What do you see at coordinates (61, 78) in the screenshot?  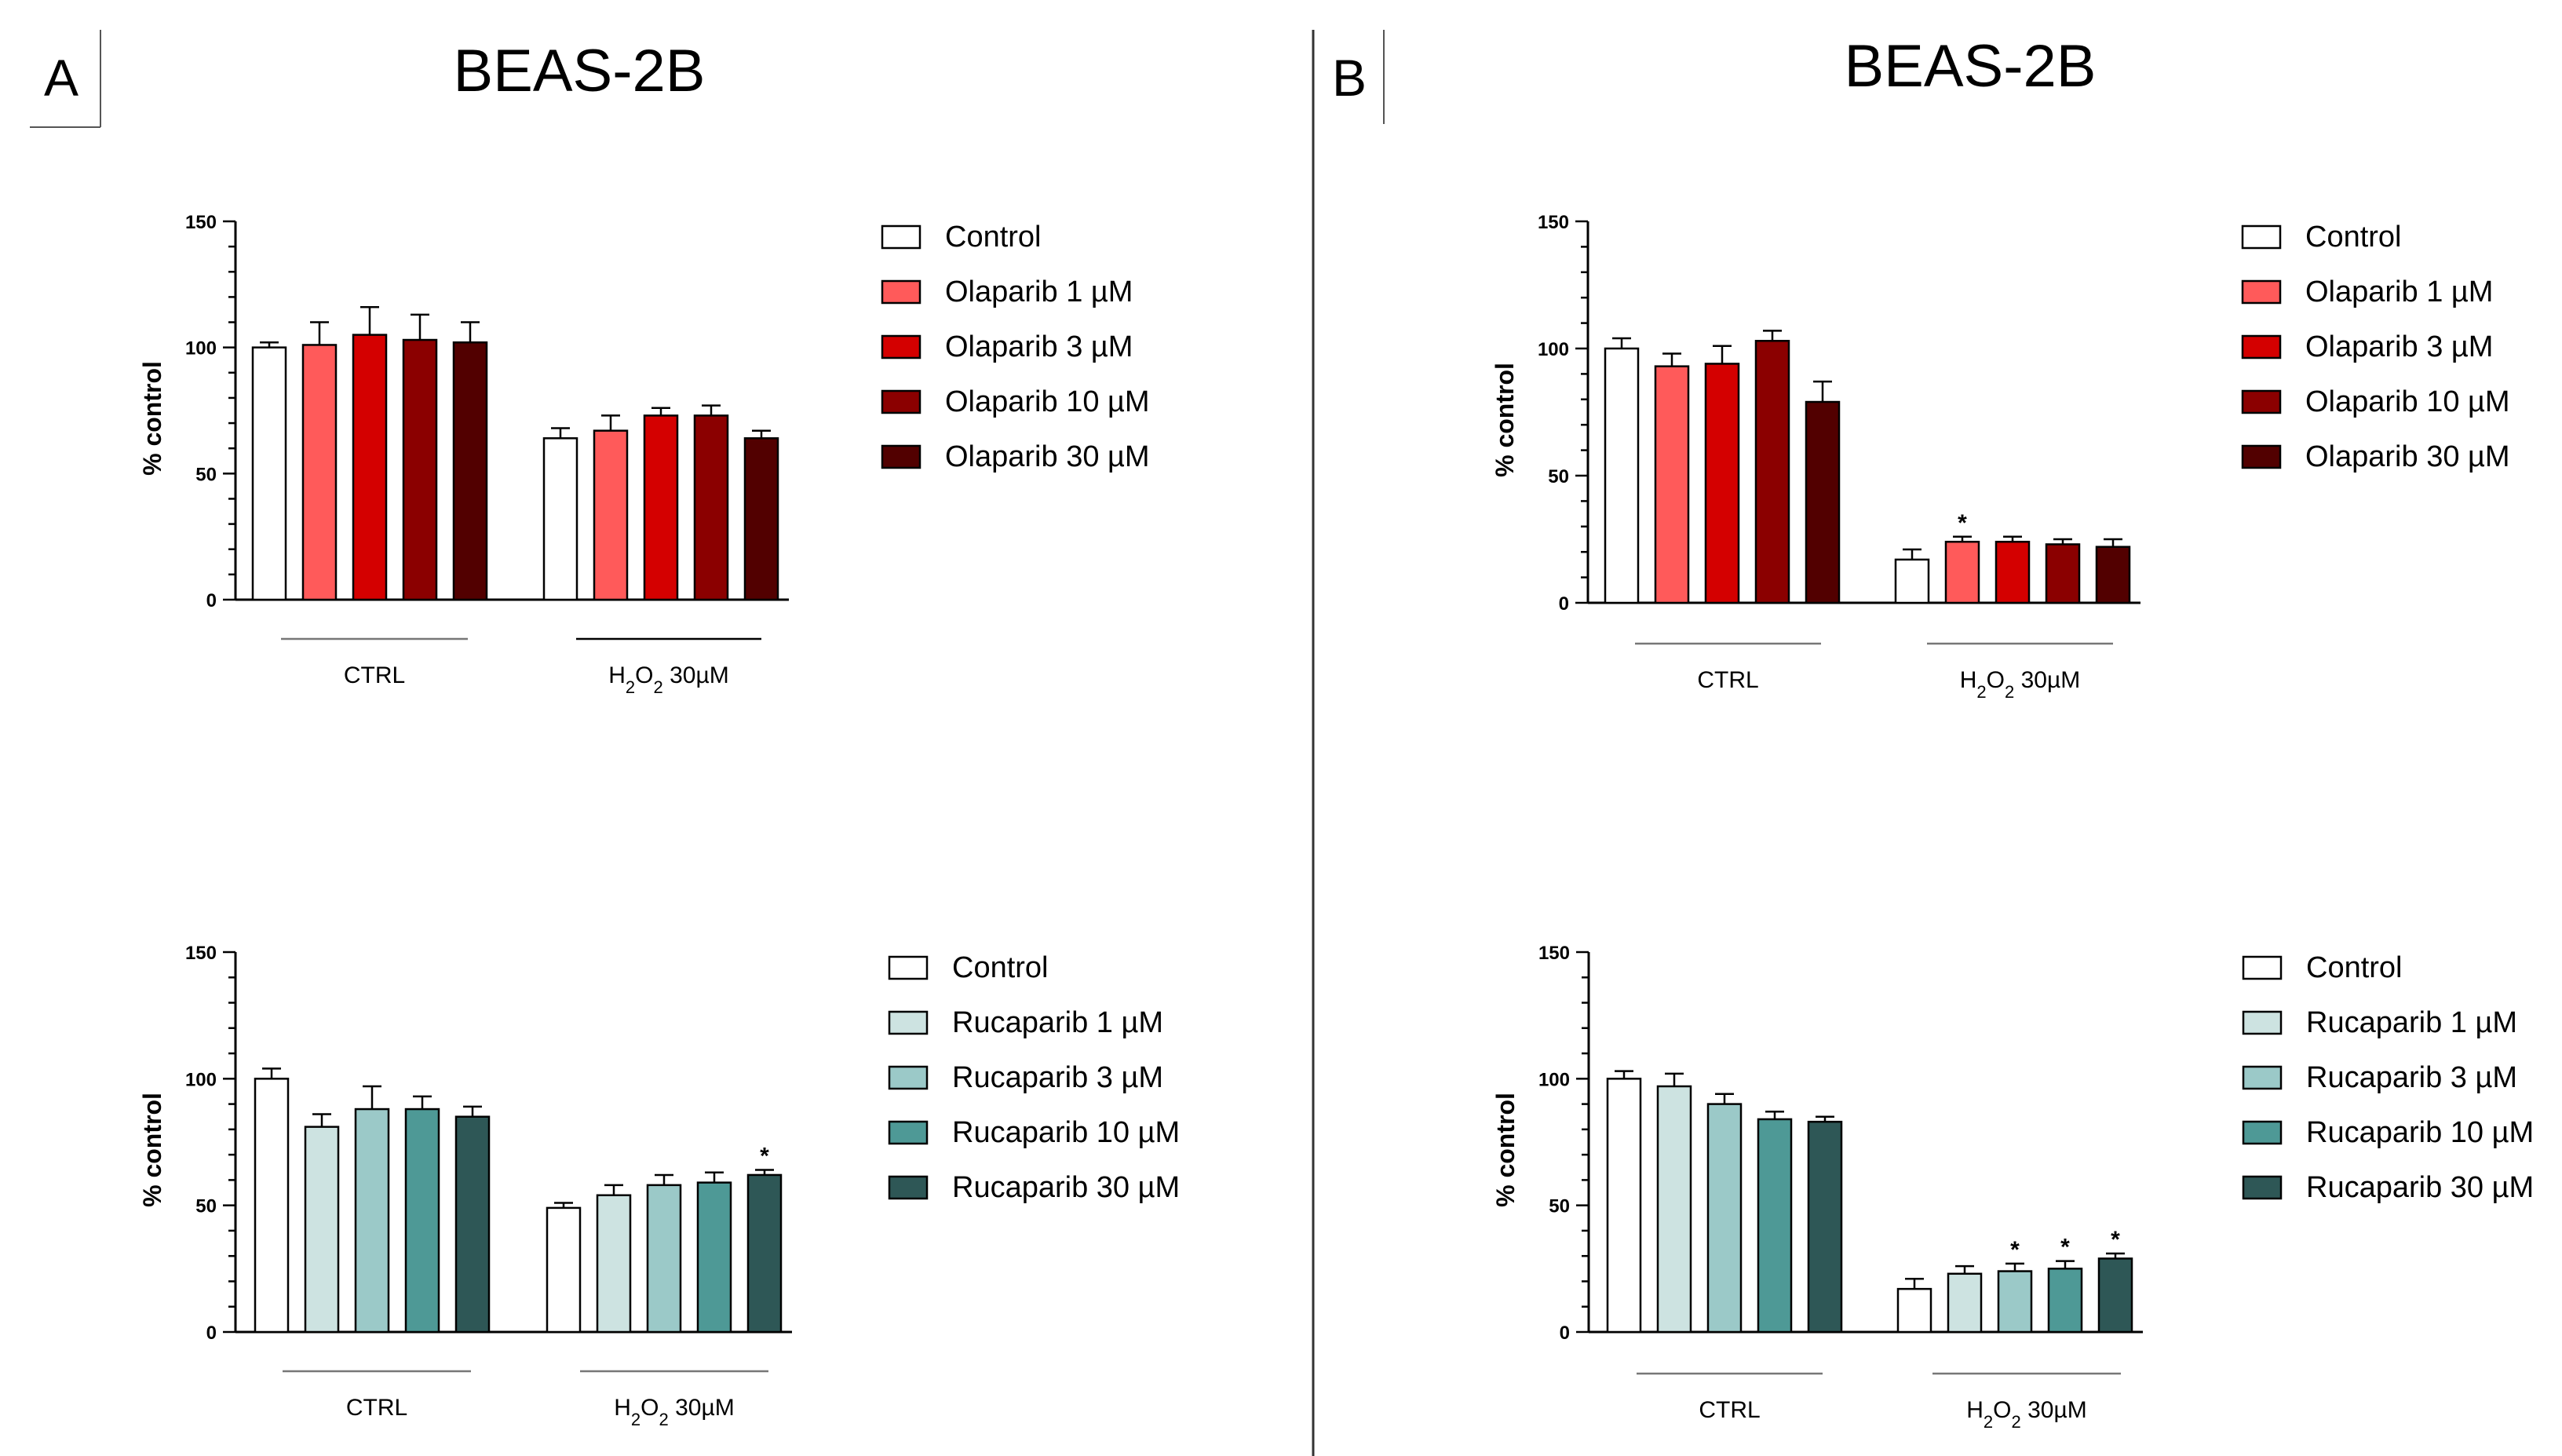 I see `panel-a-letter: A` at bounding box center [61, 78].